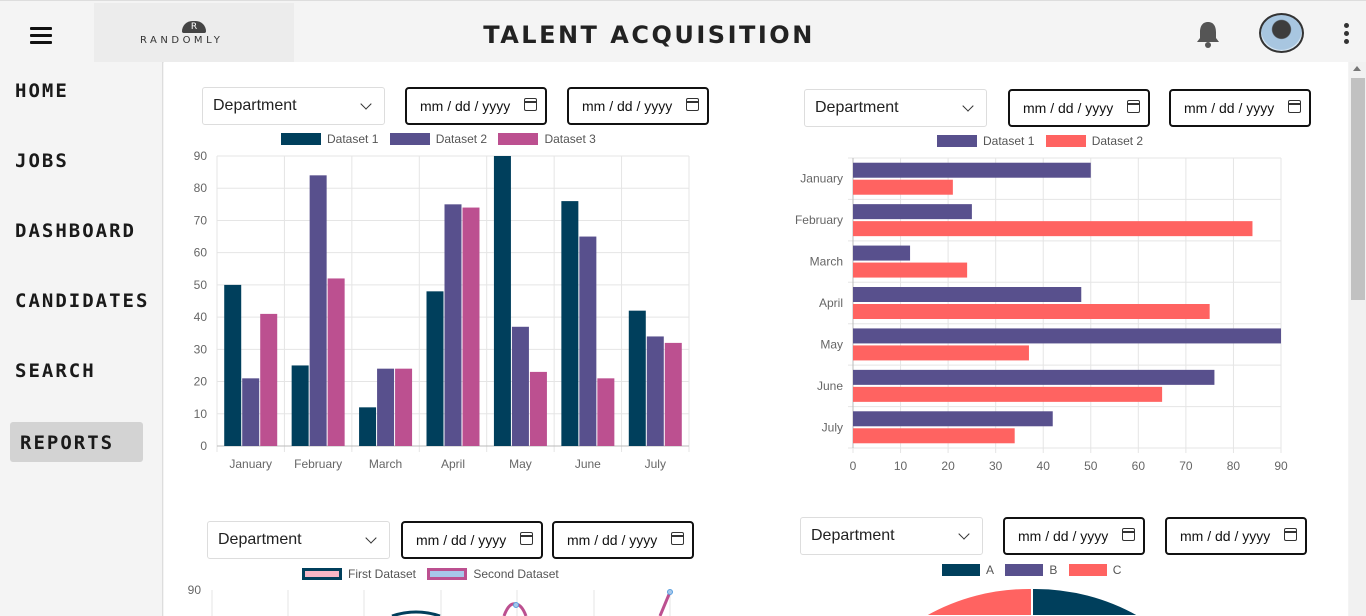 The height and width of the screenshot is (616, 1366). What do you see at coordinates (819, 220) in the screenshot?
I see `y-tick-label: February` at bounding box center [819, 220].